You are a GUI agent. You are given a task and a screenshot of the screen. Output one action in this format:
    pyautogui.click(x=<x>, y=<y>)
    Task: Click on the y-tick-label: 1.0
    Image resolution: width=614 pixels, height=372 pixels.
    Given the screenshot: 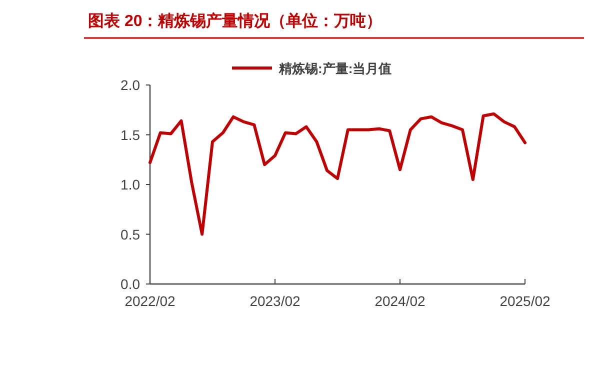 What is the action you would take?
    pyautogui.click(x=130, y=184)
    